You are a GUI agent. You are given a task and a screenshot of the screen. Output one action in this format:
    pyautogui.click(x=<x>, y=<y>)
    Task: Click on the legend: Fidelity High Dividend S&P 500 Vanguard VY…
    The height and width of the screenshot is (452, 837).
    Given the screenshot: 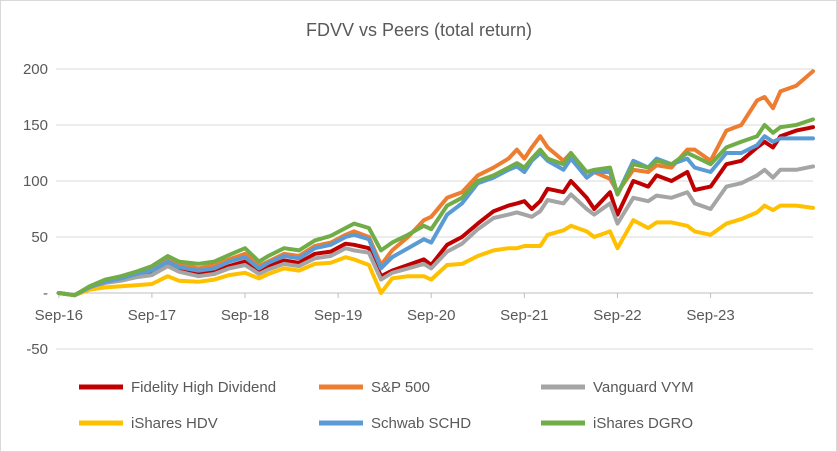 What is the action you would take?
    pyautogui.click(x=386, y=405)
    